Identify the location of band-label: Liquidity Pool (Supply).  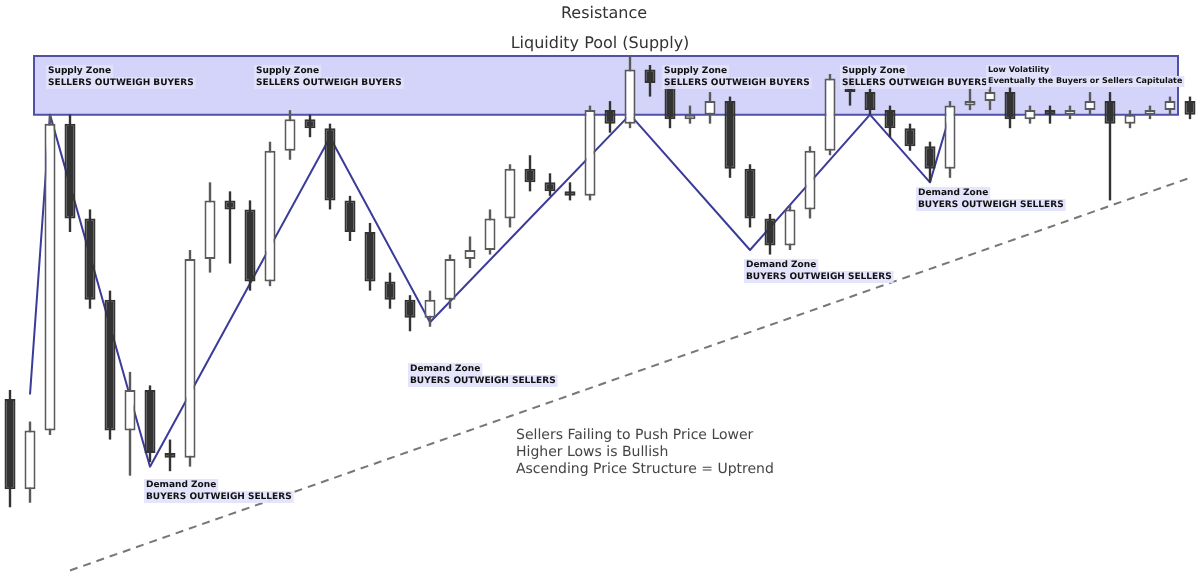
(600, 43).